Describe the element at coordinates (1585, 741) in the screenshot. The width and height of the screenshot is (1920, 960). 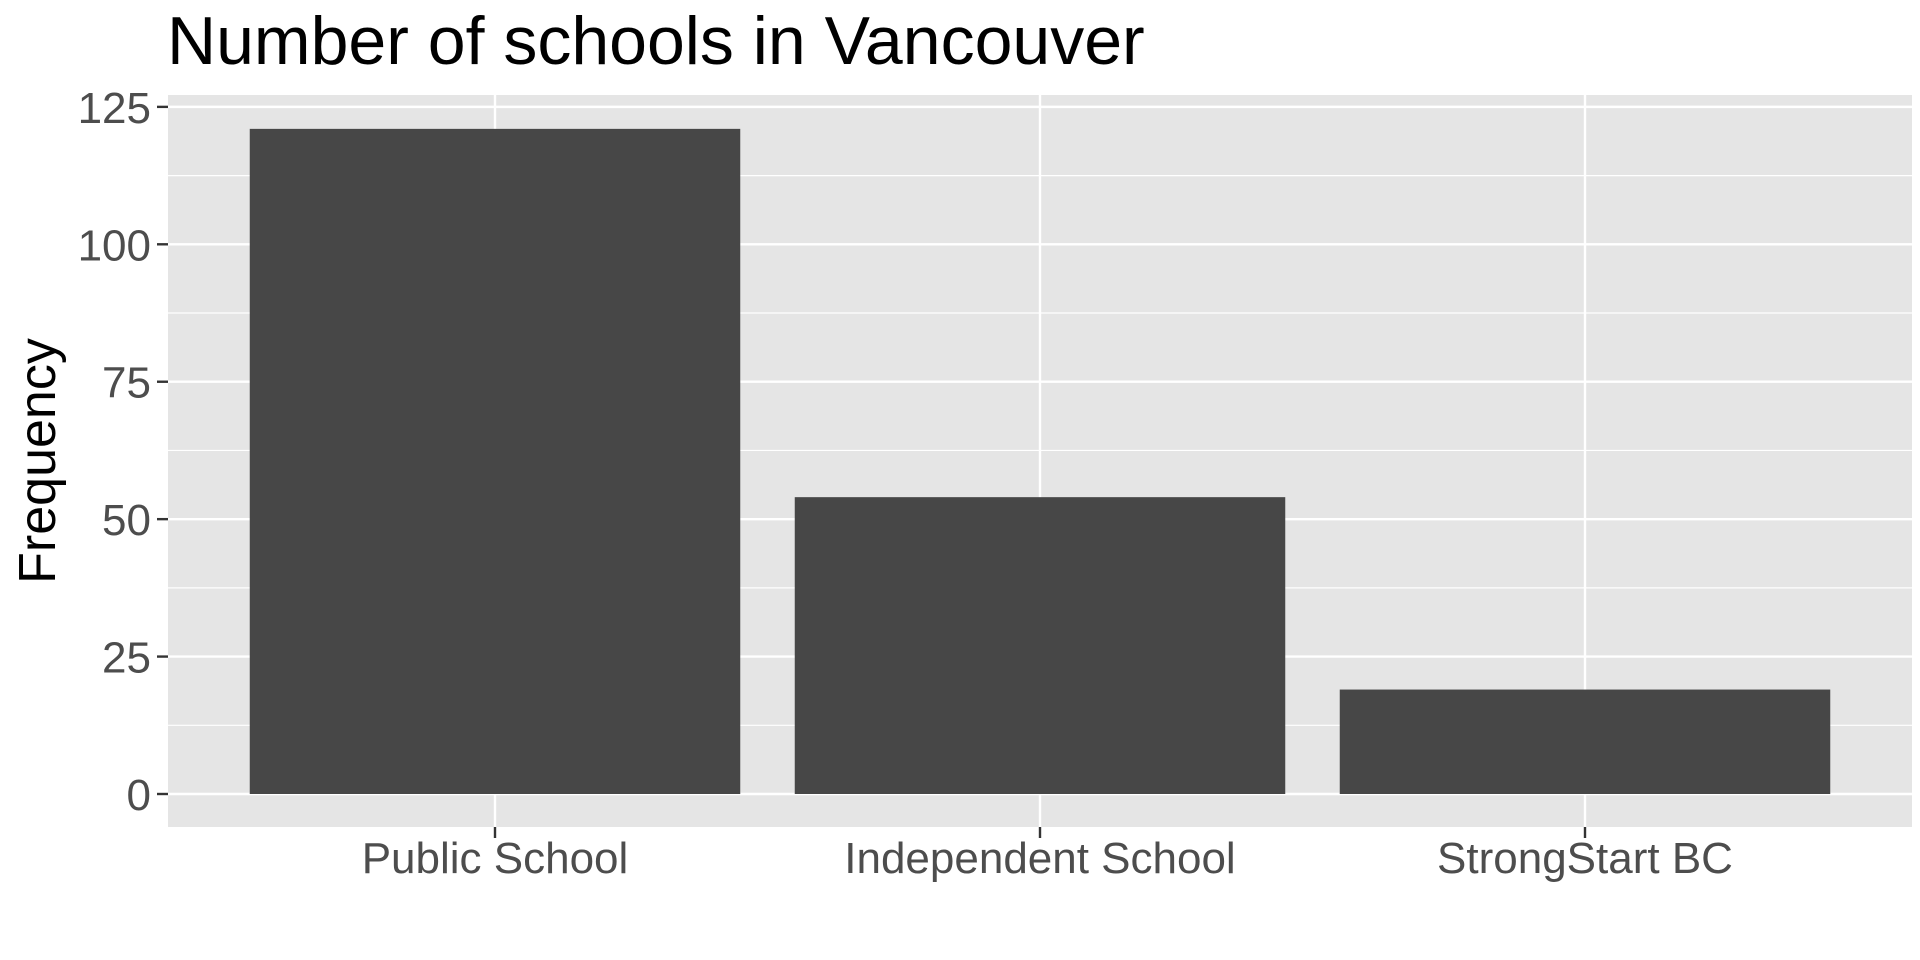
I see `bar-strongstart-bc` at that location.